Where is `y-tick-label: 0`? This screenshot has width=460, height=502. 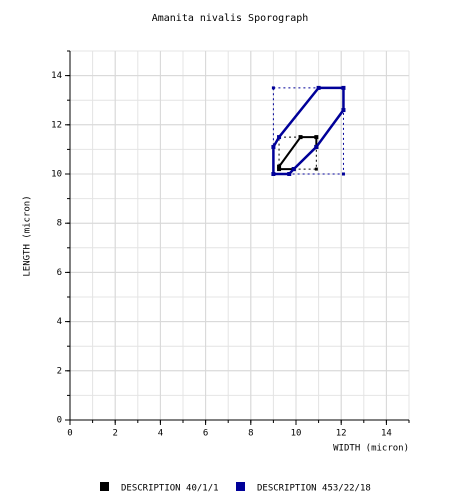 y-tick-label: 0 is located at coordinates (59, 421).